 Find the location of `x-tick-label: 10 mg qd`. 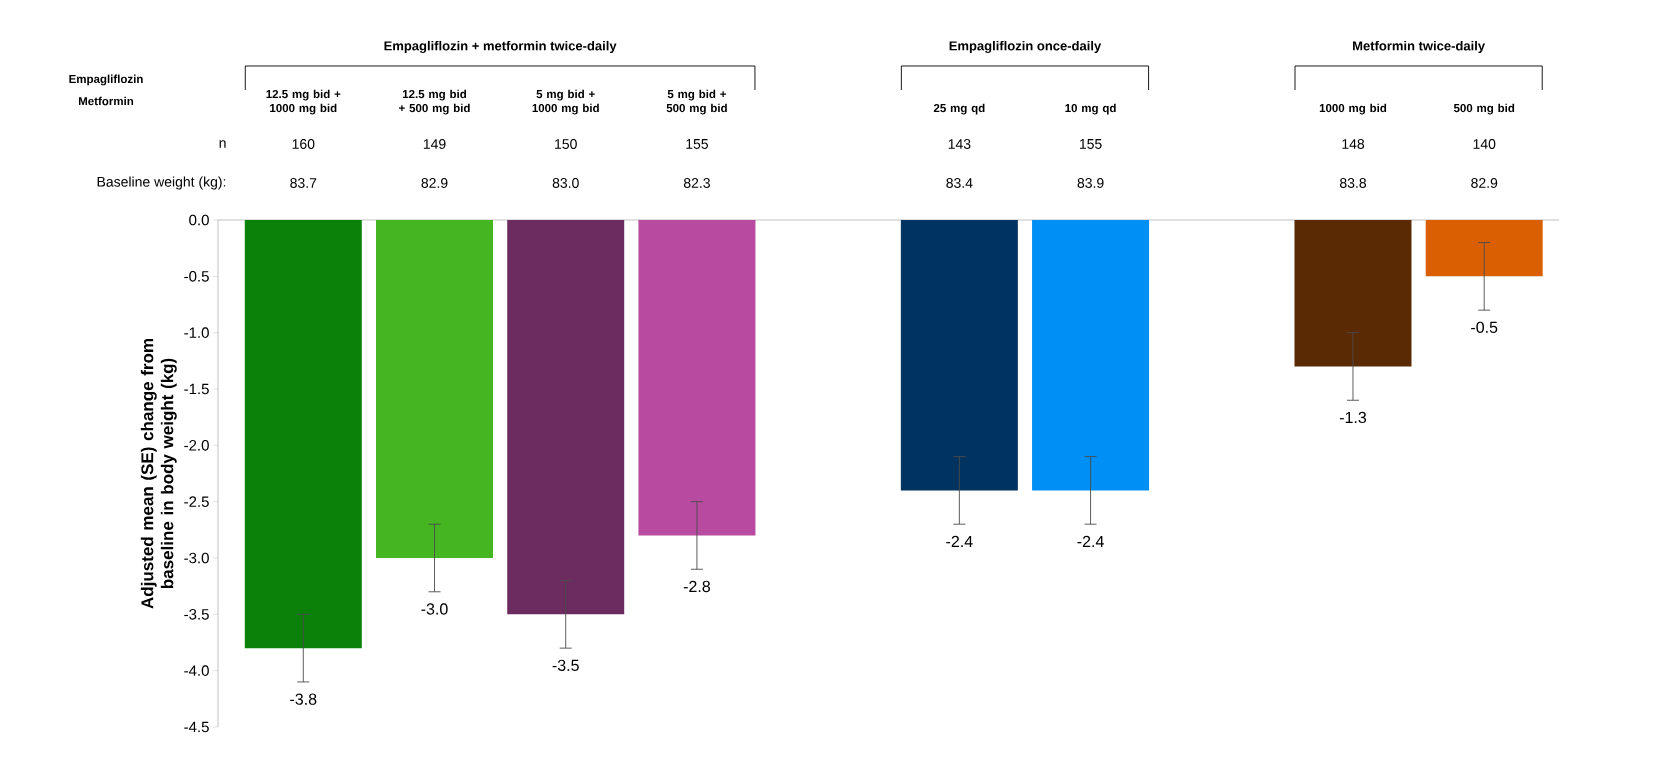

x-tick-label: 10 mg qd is located at coordinates (1090, 109).